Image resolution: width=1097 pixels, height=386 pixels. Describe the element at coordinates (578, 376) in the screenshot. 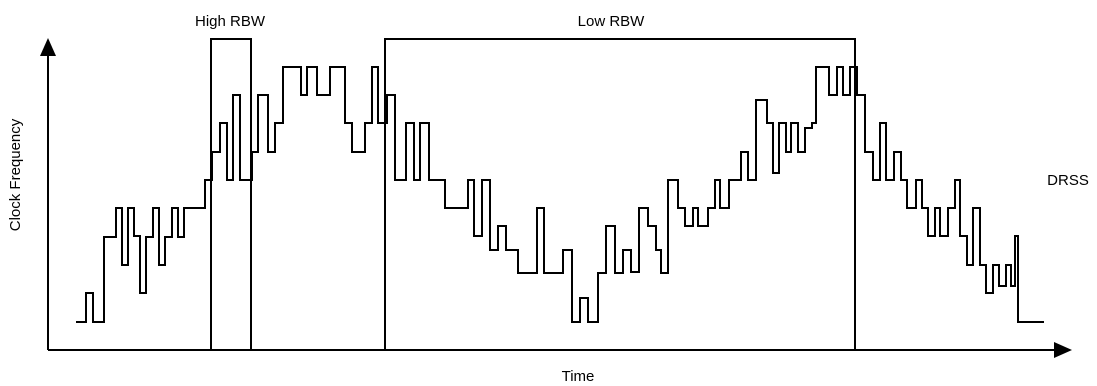

I see `x-axis-label: Time` at that location.